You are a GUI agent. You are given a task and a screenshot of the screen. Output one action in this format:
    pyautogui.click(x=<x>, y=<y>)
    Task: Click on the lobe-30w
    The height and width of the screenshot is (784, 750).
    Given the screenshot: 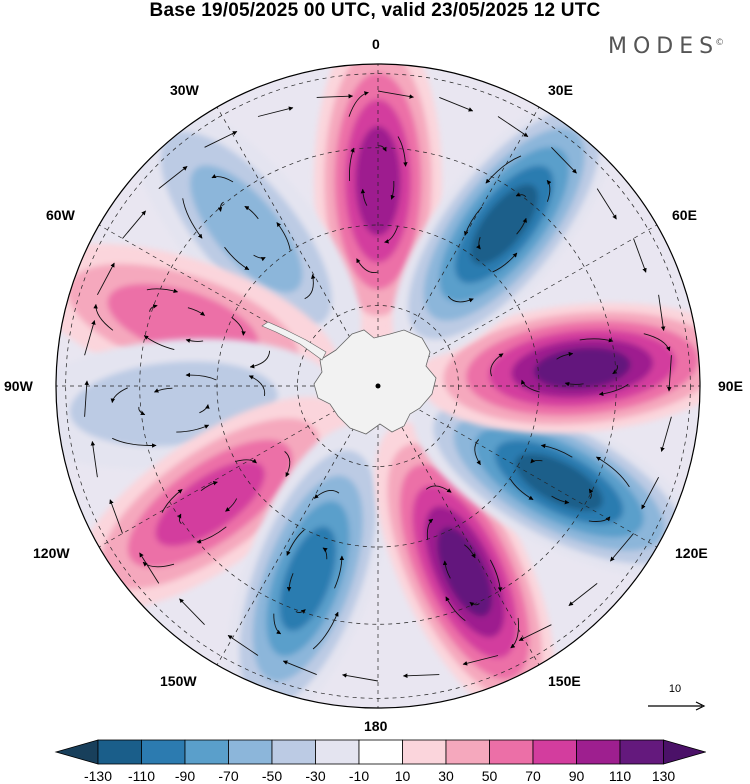 What is the action you would take?
    pyautogui.click(x=246, y=229)
    